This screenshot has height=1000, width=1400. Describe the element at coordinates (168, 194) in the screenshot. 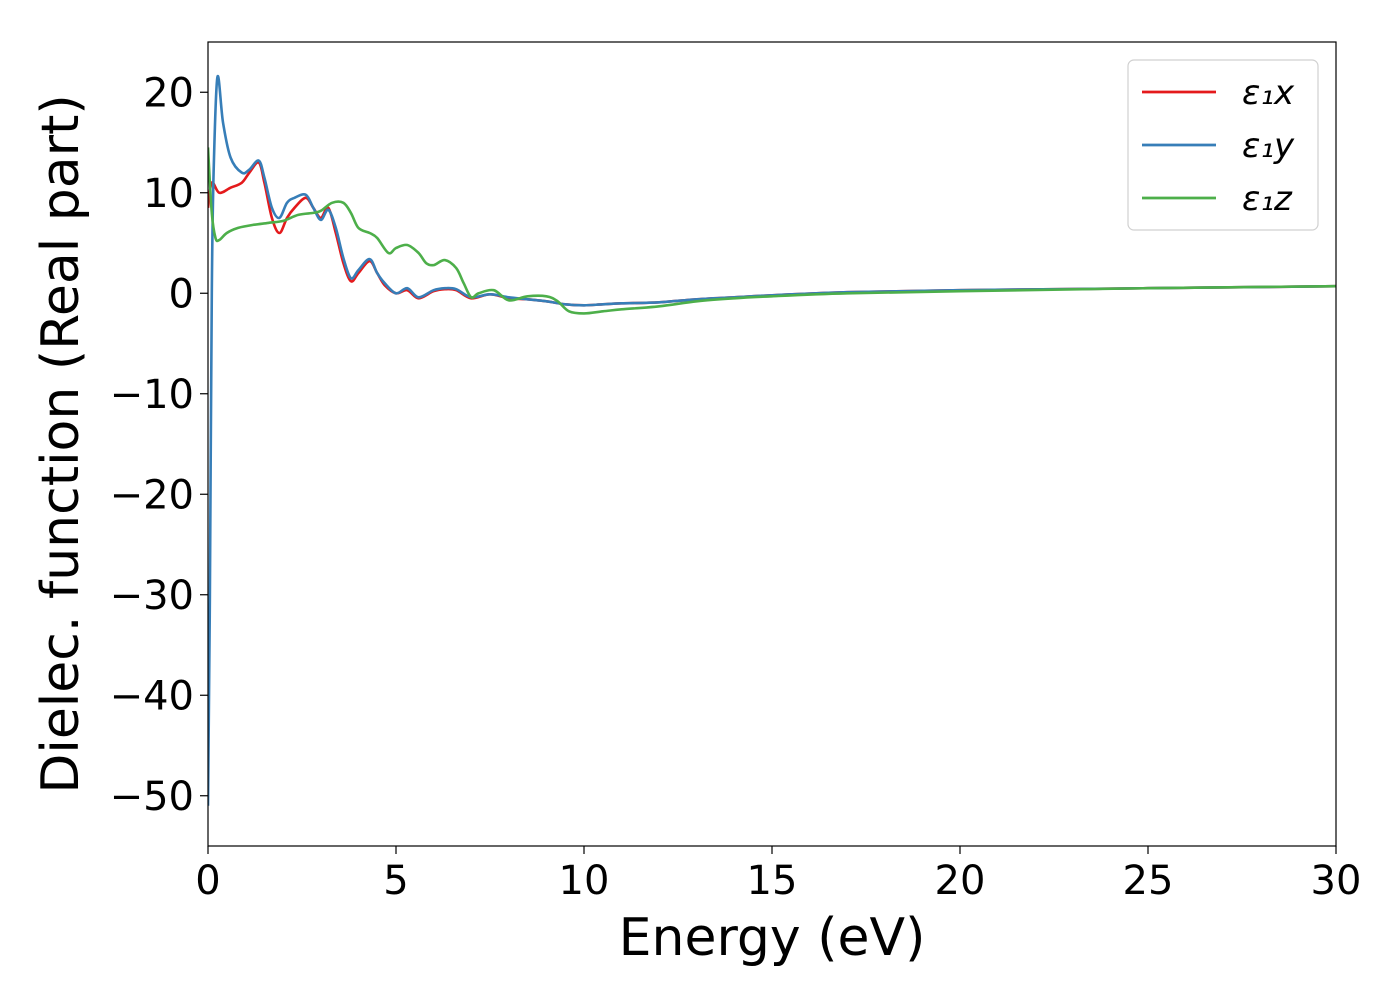

I see `y-tick-label: 10` at that location.